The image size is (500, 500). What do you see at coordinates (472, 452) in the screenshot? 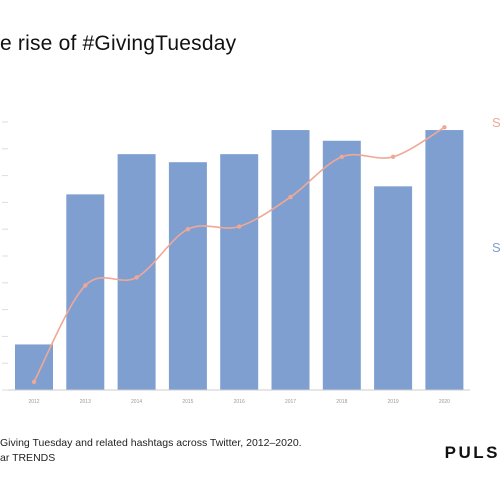
I see `brand-logo: PULS` at bounding box center [472, 452].